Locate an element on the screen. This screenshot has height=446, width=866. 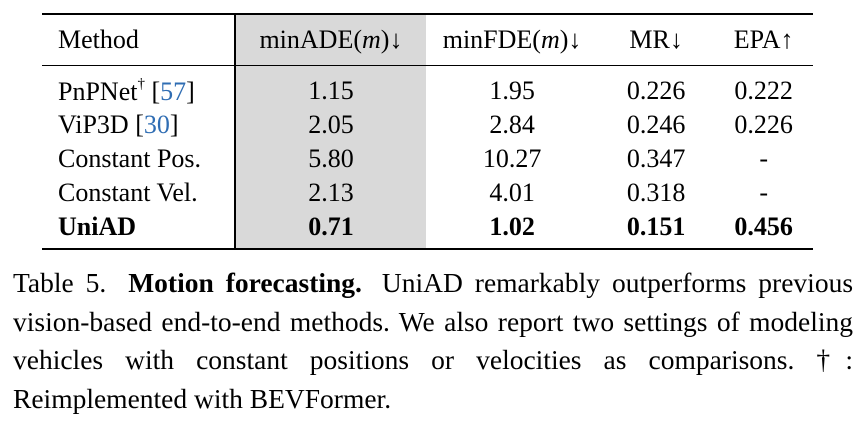
header-min-fde-post: )↓ is located at coordinates (570, 39).